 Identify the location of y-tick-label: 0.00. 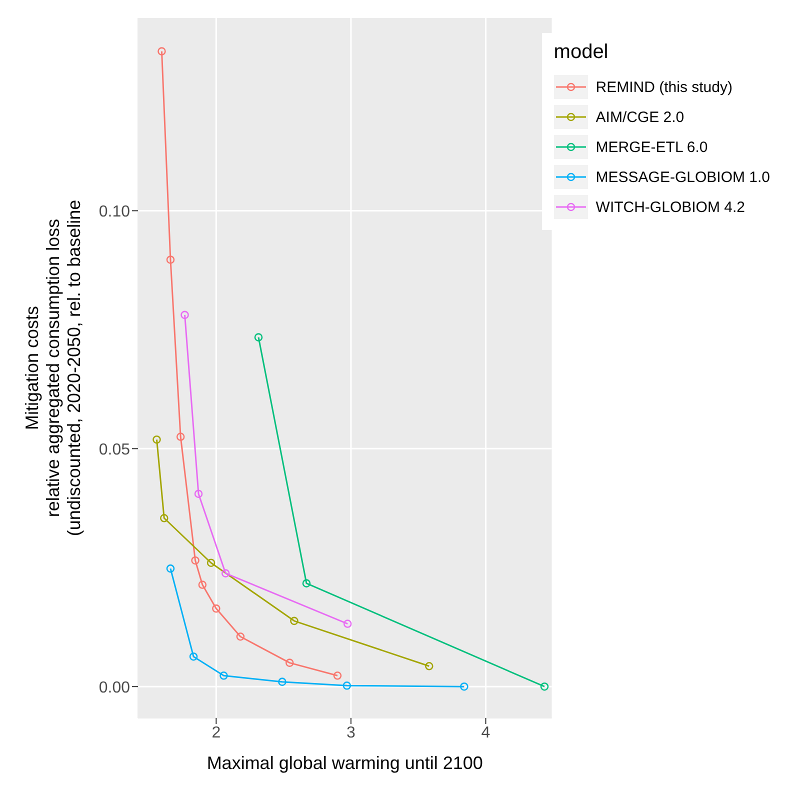
(114, 687).